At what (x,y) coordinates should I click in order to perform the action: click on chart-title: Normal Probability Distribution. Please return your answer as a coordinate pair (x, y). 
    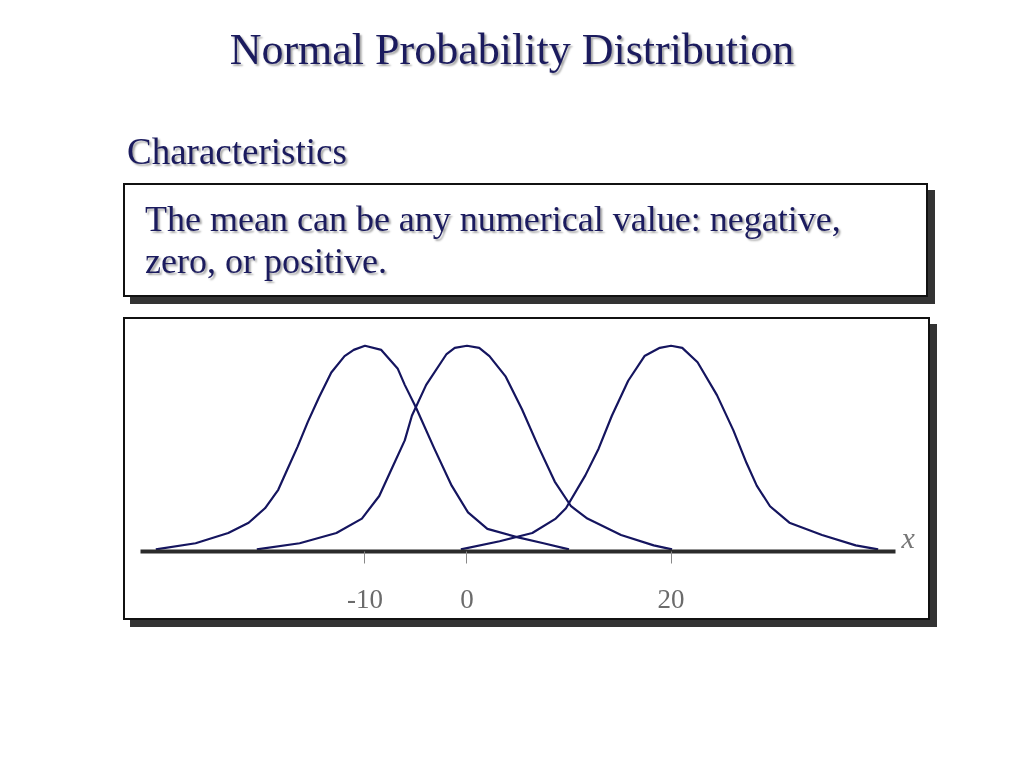
    Looking at the image, I should click on (512, 50).